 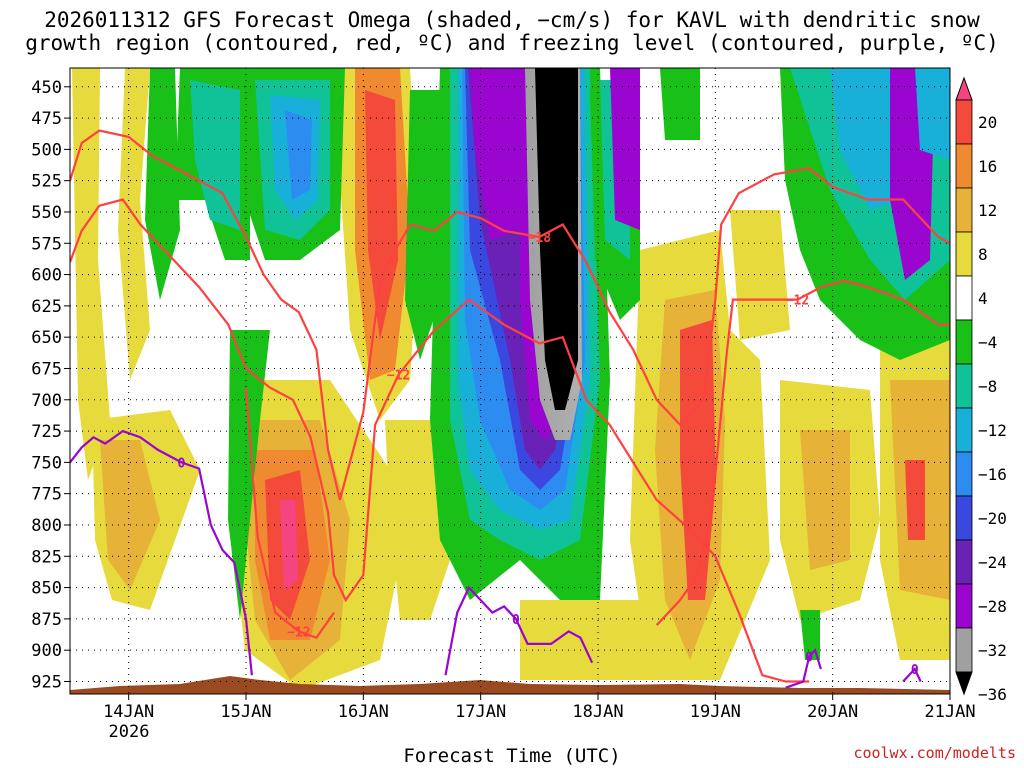 I want to click on colorbar-label: −36, so click(x=992, y=694).